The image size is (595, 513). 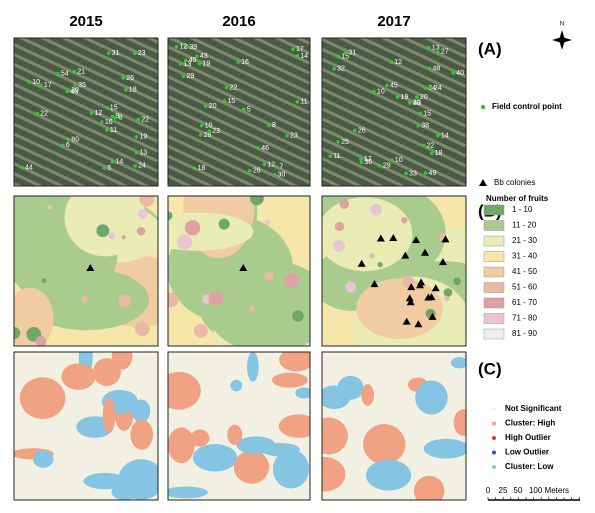 What do you see at coordinates (437, 68) in the screenshot?
I see `point-label: 48` at bounding box center [437, 68].